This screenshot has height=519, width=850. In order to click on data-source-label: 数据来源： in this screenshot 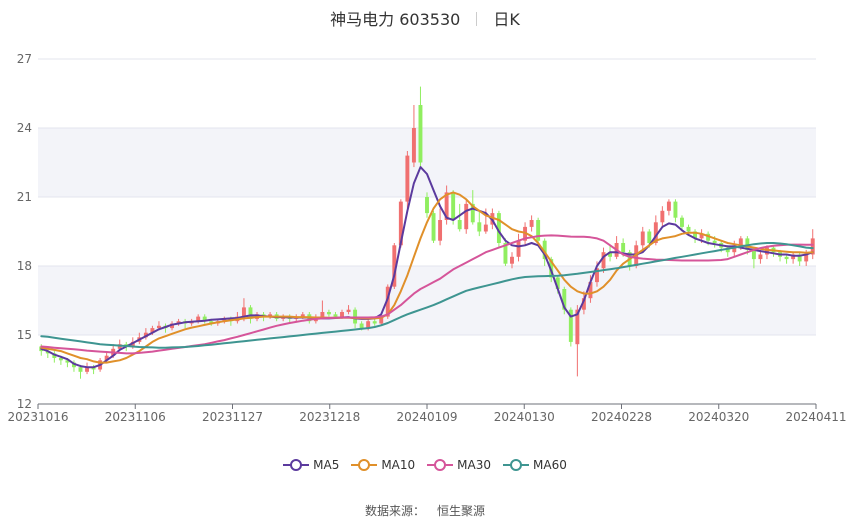, I will do `click(394, 511)`.